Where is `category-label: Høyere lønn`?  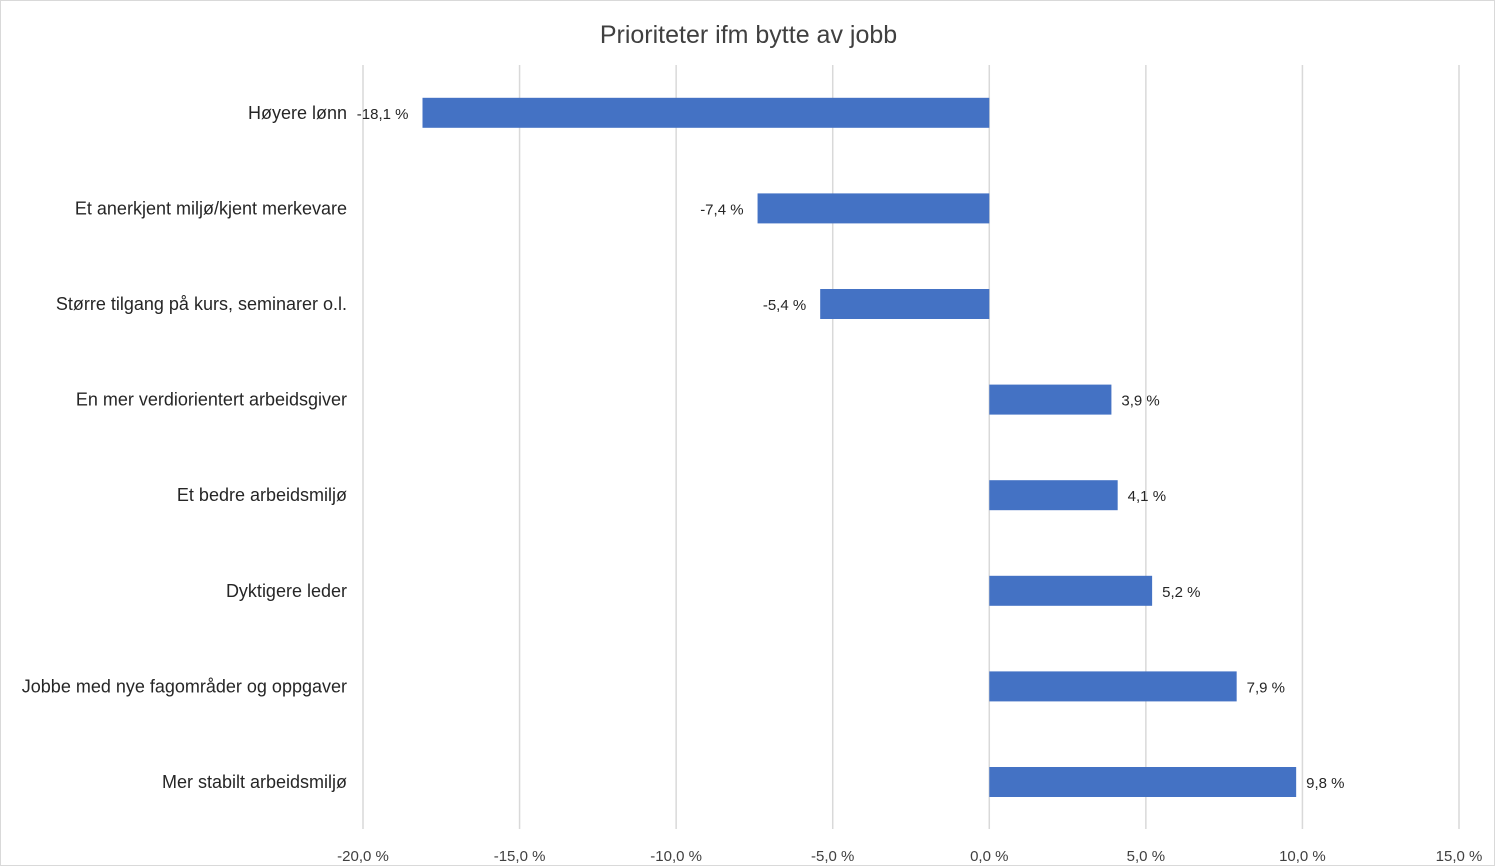
category-label: Høyere lønn is located at coordinates (297, 113).